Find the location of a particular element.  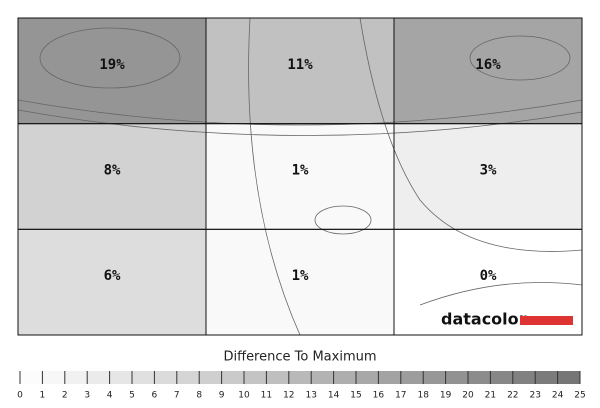

colorbar-tick-label: 24 is located at coordinates (558, 396).